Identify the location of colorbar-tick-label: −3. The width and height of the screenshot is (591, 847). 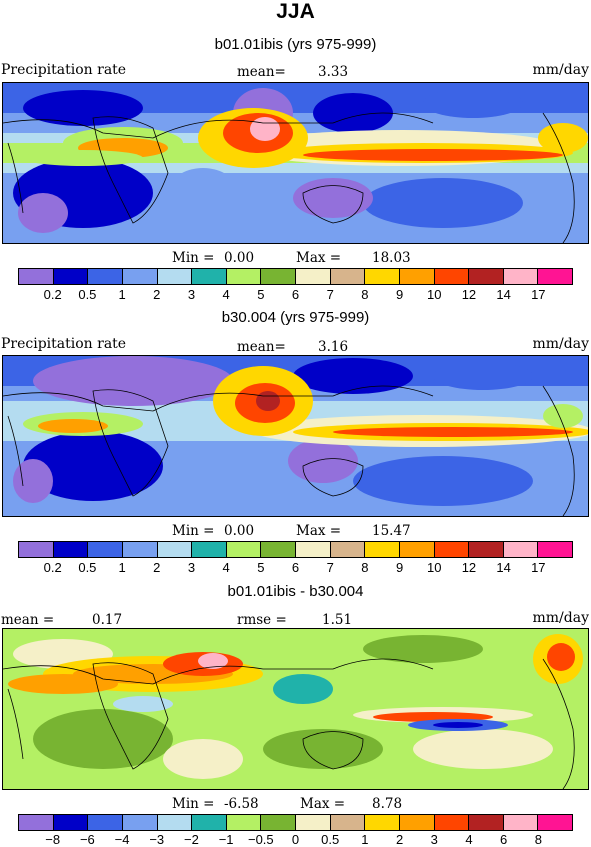
(157, 839).